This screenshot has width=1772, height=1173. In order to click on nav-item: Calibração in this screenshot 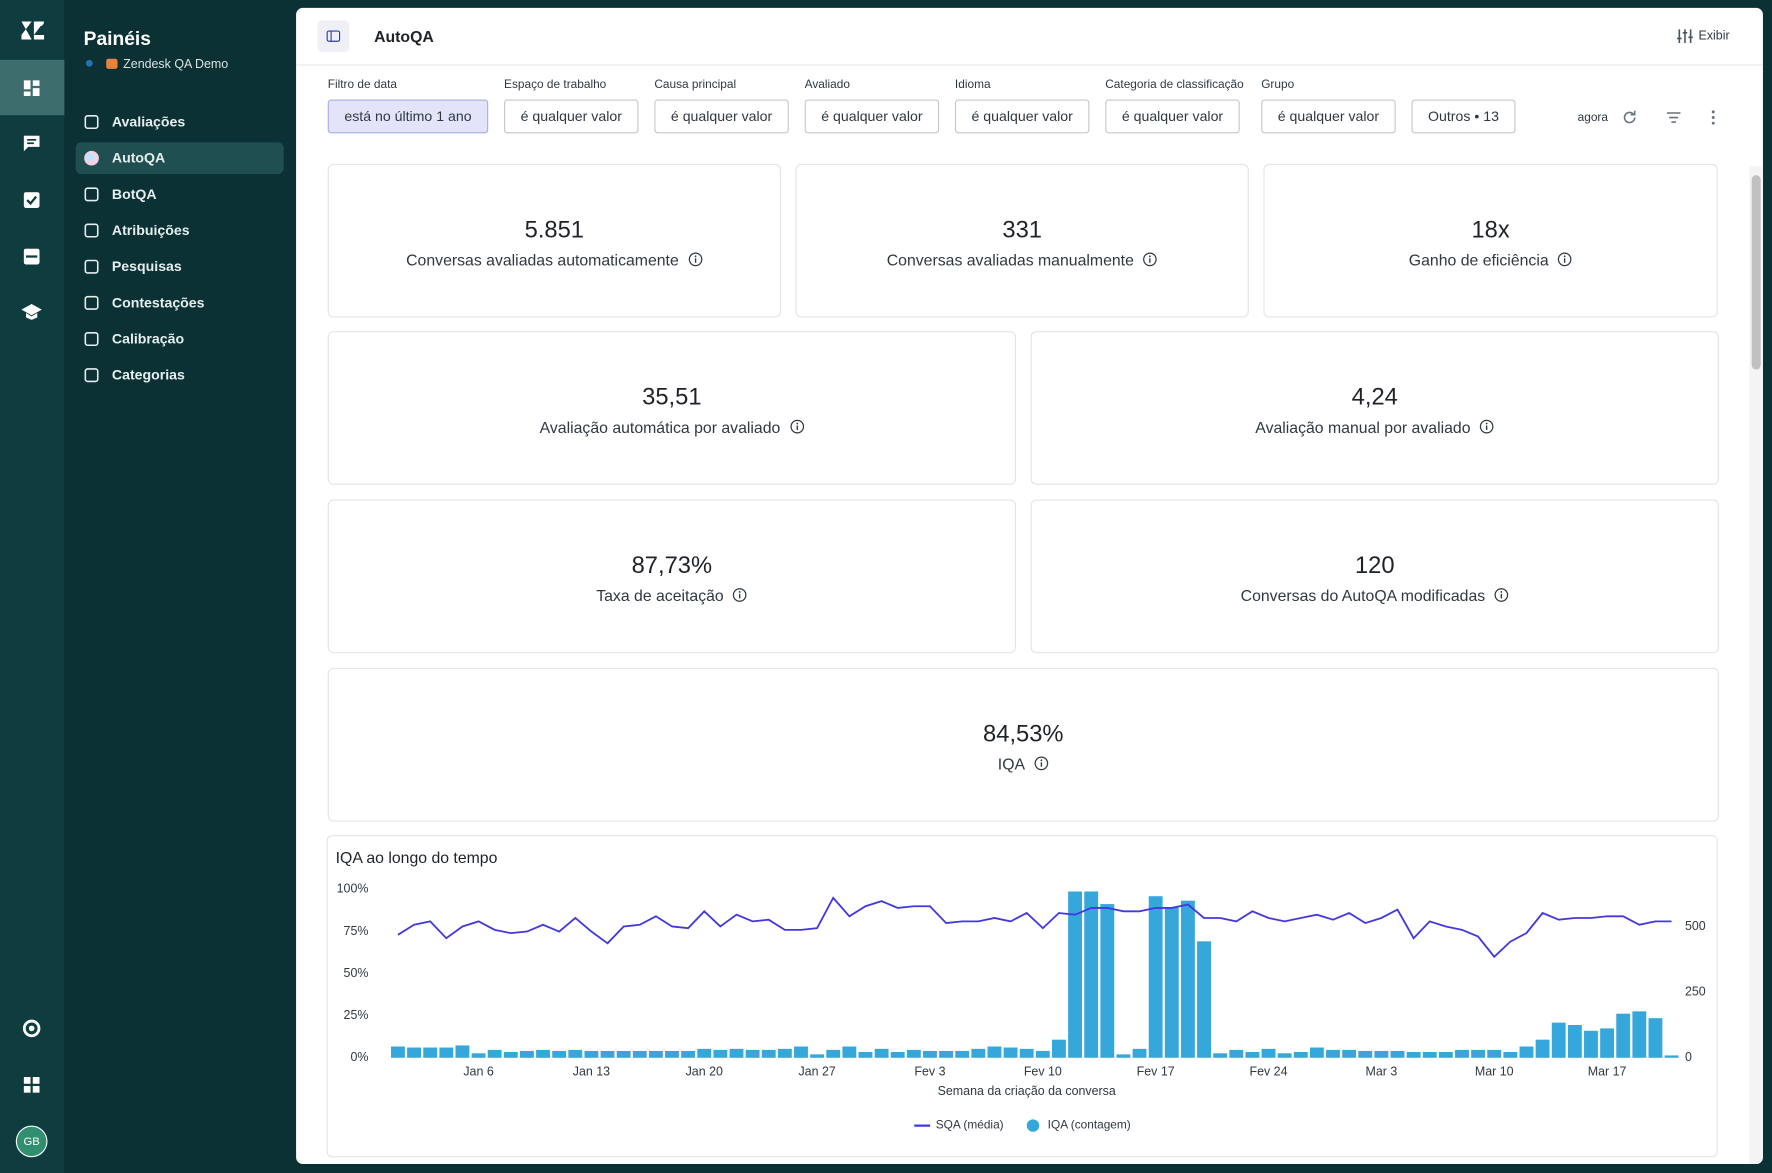, I will do `click(148, 339)`.